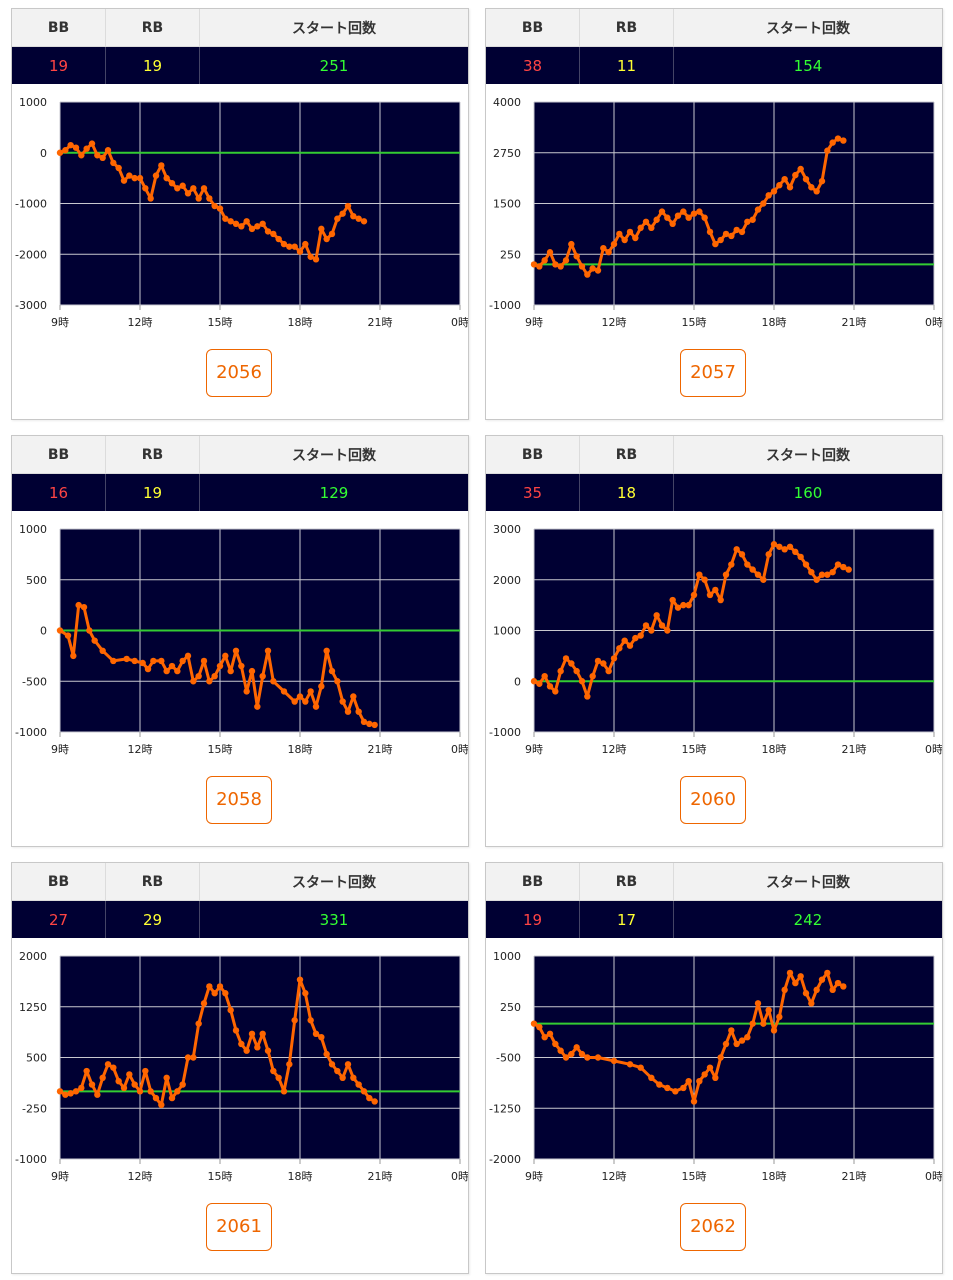  I want to click on start-header: スタート回数, so click(807, 882).